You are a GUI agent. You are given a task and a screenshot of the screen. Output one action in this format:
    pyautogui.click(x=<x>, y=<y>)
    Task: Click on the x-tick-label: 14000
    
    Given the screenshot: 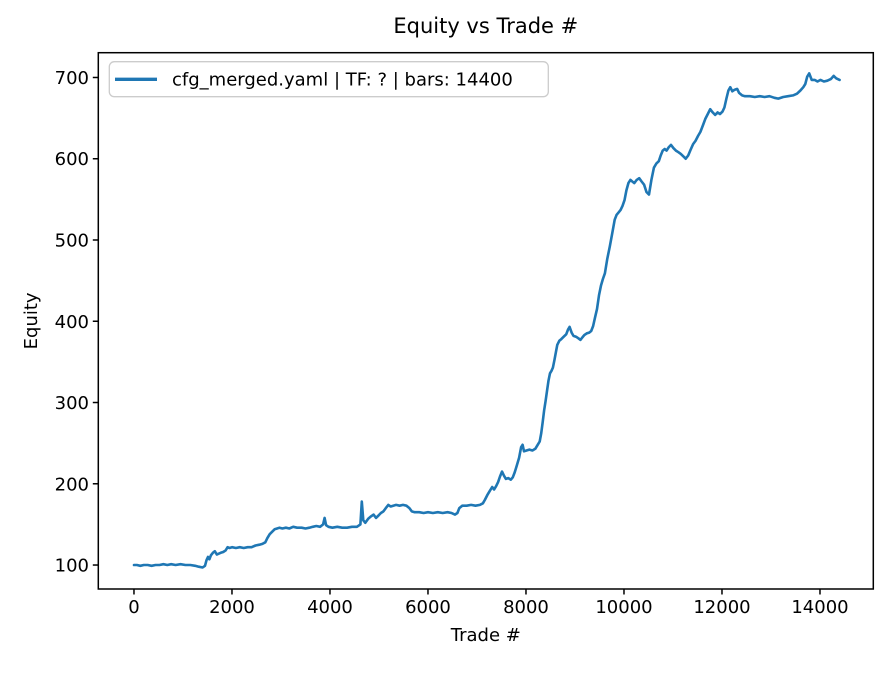 What is the action you would take?
    pyautogui.click(x=819, y=607)
    